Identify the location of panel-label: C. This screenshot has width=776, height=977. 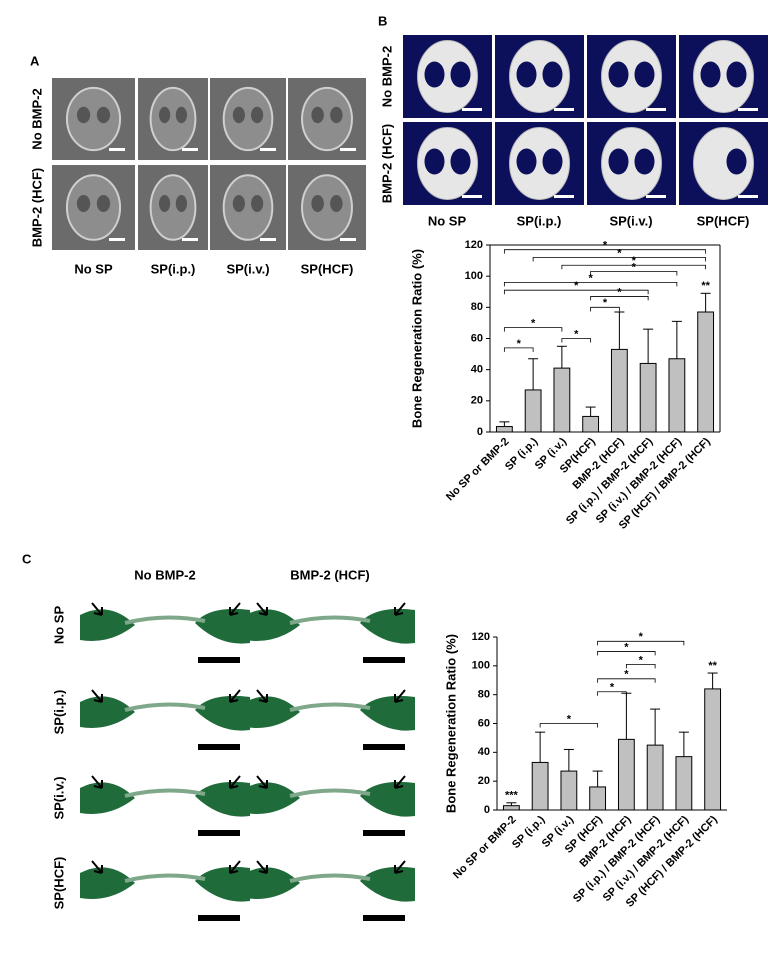
(27, 558).